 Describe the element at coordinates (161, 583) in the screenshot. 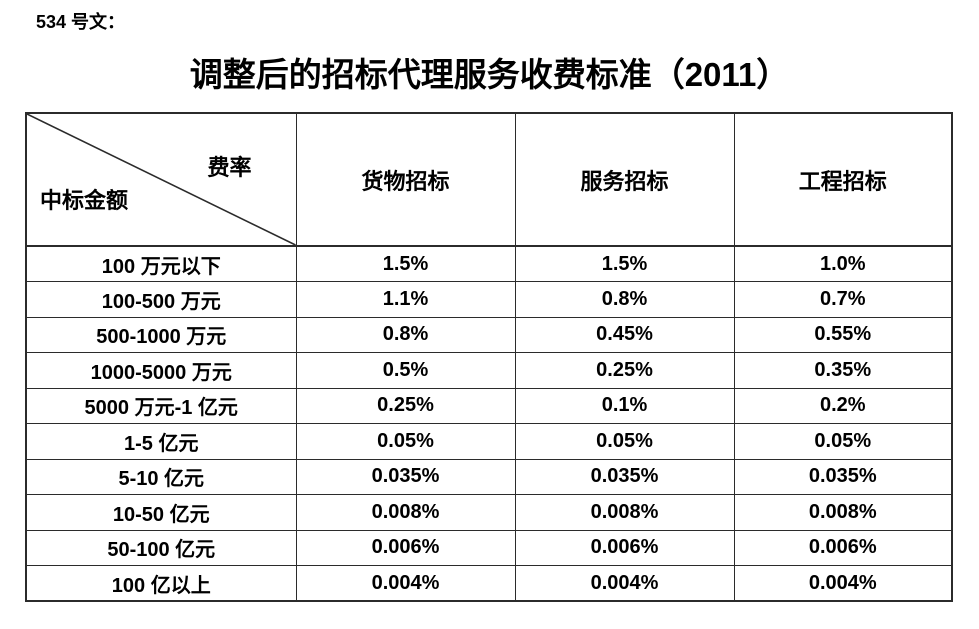

I see `amount-cell: 100 亿以上` at that location.